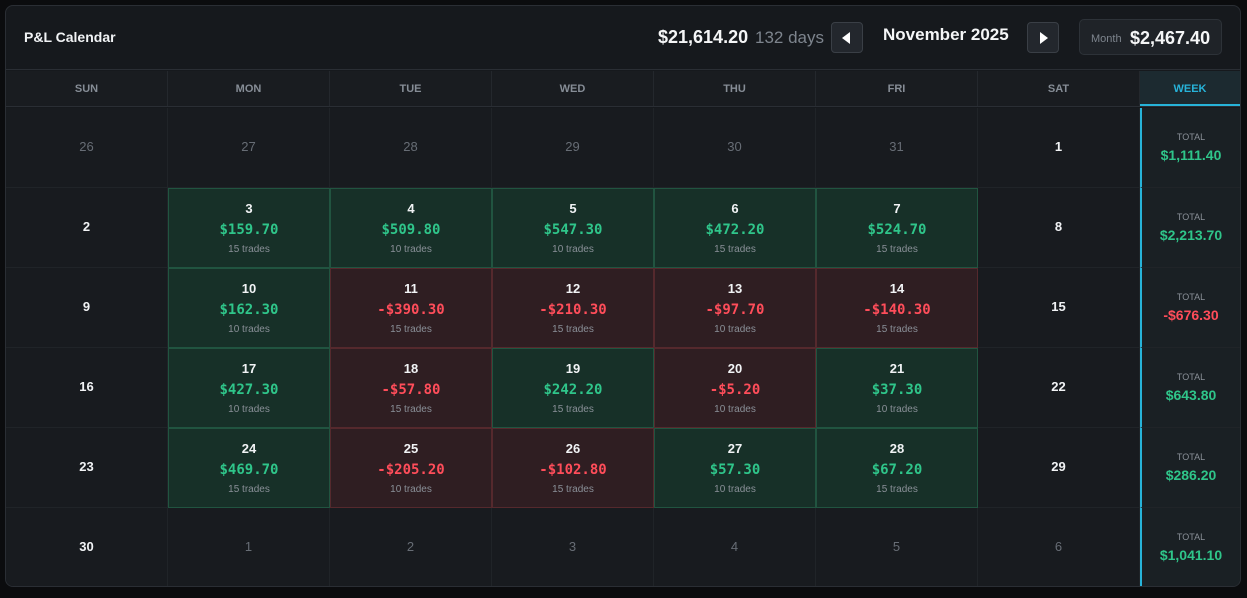  I want to click on day-pnl-value: -$210.30, so click(573, 310).